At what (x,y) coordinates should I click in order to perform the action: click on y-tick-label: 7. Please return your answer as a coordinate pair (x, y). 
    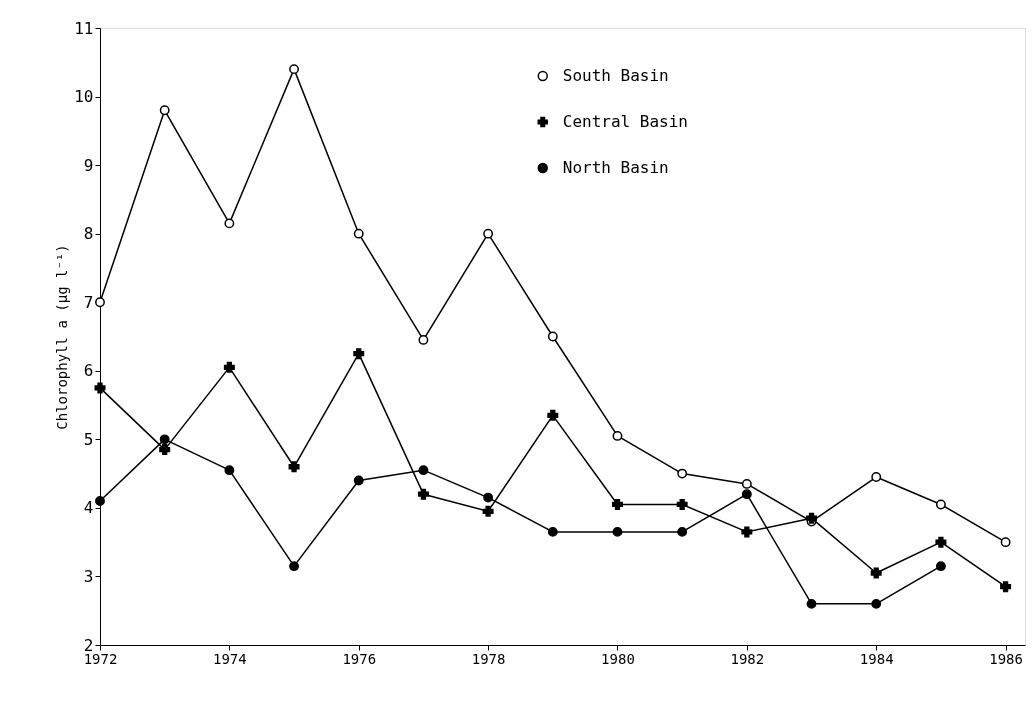
    Looking at the image, I should click on (88, 302).